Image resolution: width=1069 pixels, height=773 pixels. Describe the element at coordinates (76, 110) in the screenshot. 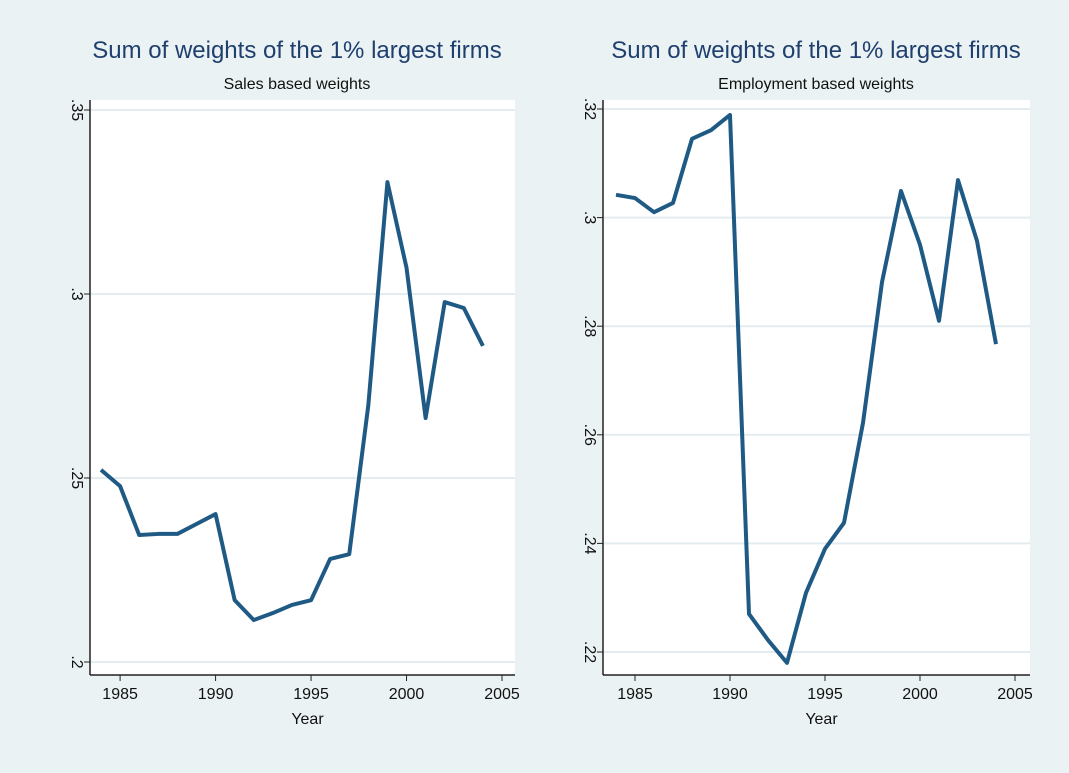

I see `y-tick-label: .35` at that location.